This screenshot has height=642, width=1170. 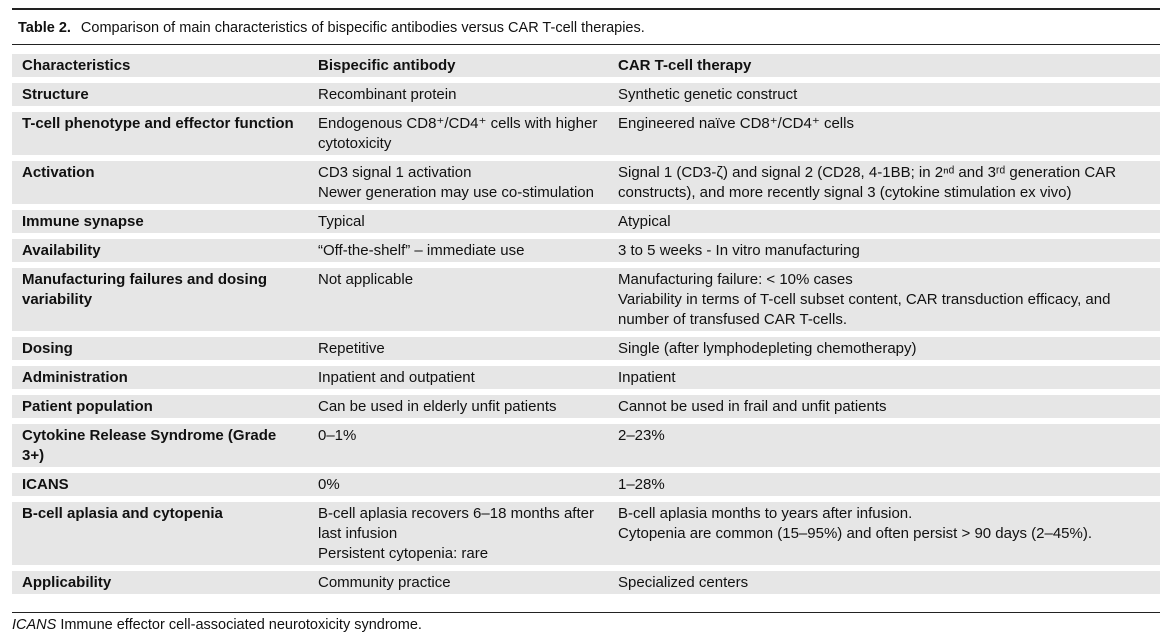 What do you see at coordinates (160, 249) in the screenshot?
I see `row-label: Availability` at bounding box center [160, 249].